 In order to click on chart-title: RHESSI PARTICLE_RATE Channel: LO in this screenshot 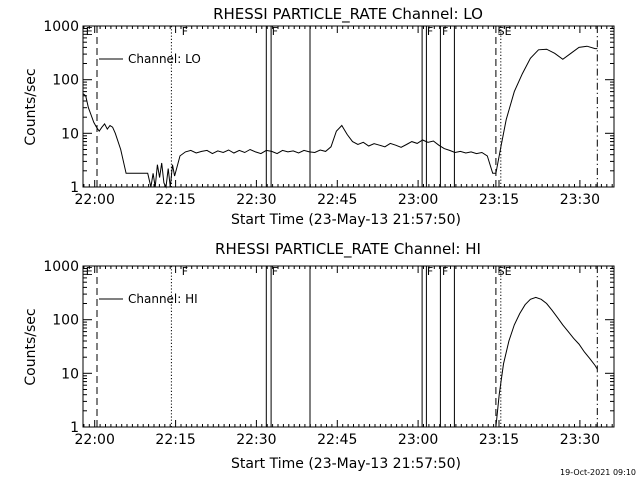, I will do `click(348, 14)`.